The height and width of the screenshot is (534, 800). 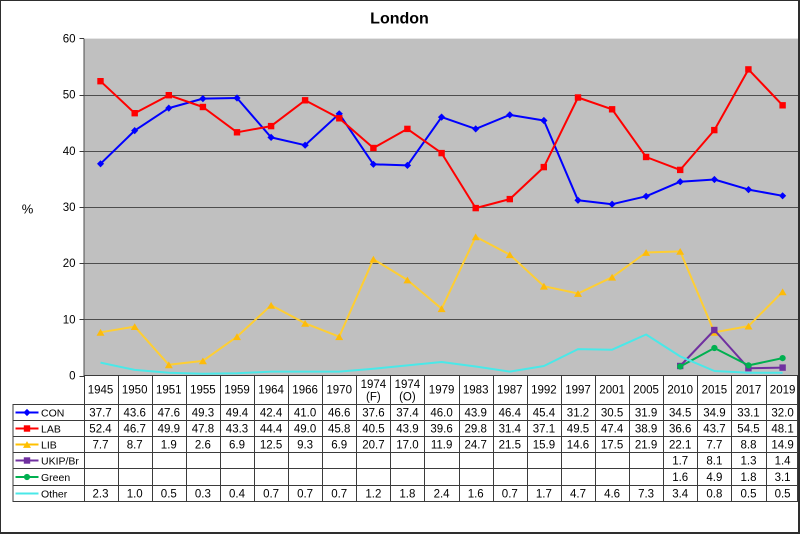 I want to click on svg-text: UKIP/Br, so click(x=60, y=461).